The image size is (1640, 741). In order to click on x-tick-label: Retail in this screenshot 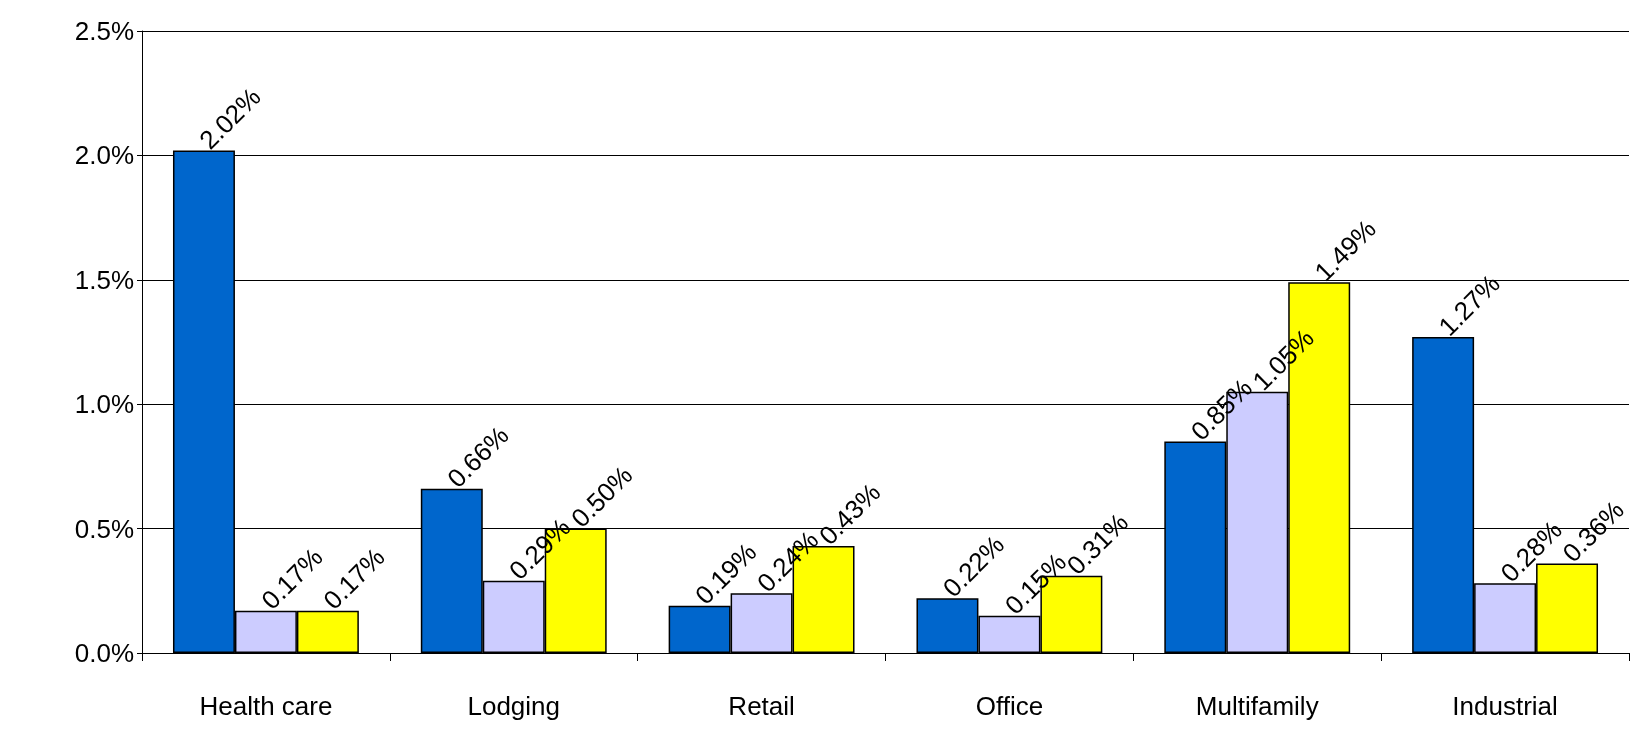, I will do `click(761, 706)`.